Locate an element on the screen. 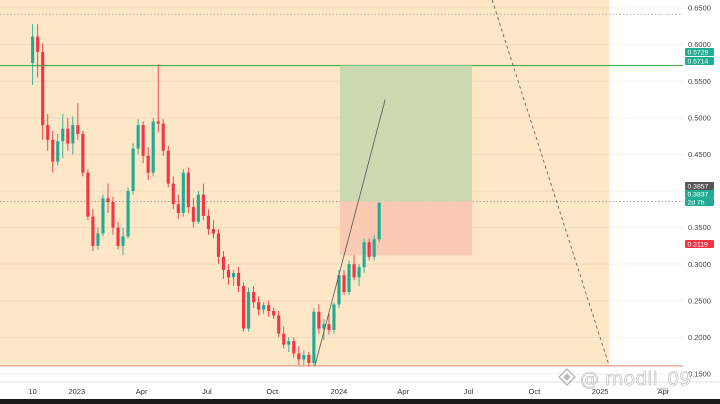 The image size is (720, 404). time-axis-background is located at coordinates (360, 393).